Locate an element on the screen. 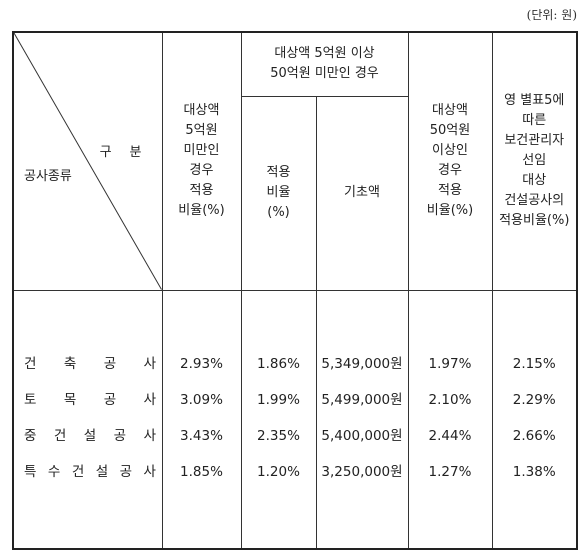 The width and height of the screenshot is (585, 555). header-group-5to50: 대상액 5억원 이상 50억원 미만인 경우 is located at coordinates (324, 64).